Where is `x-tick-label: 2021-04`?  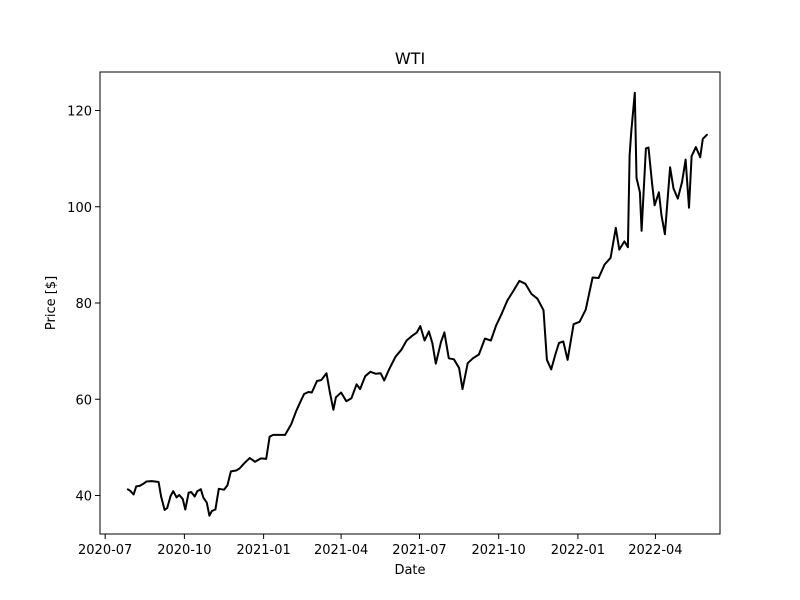
x-tick-label: 2021-04 is located at coordinates (341, 550).